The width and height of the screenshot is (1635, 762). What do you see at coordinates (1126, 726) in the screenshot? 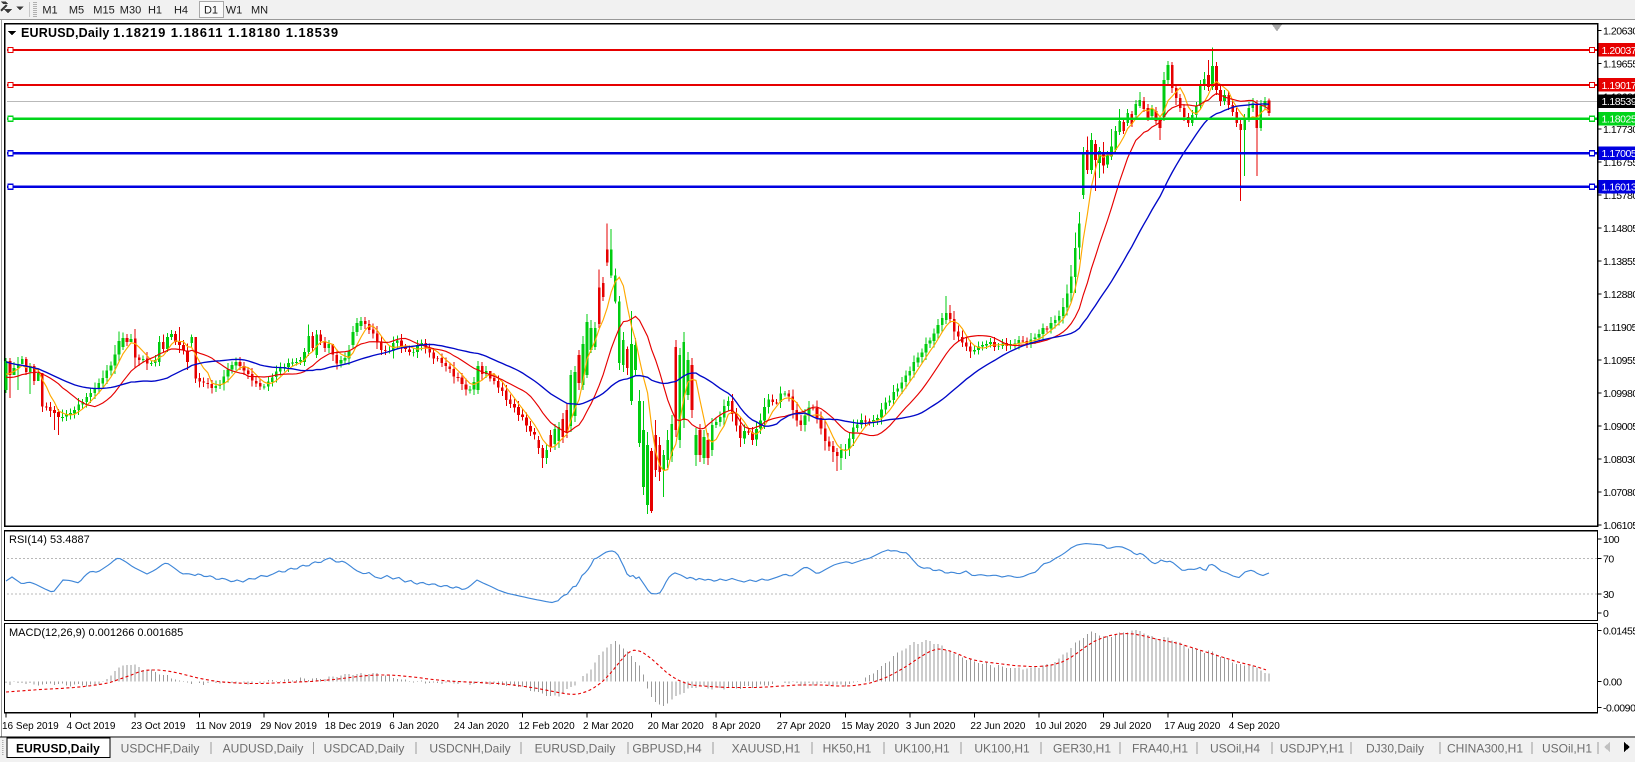
I see `svg-text: 29 Jul 2020` at bounding box center [1126, 726].